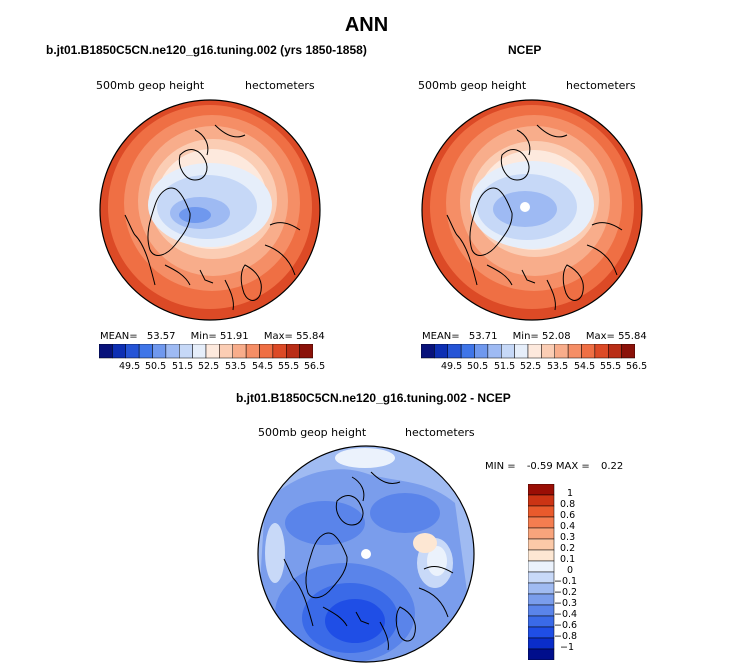 This screenshot has width=733, height=669. What do you see at coordinates (183, 366) in the screenshot?
I see `panel1-tick: 51.5` at bounding box center [183, 366].